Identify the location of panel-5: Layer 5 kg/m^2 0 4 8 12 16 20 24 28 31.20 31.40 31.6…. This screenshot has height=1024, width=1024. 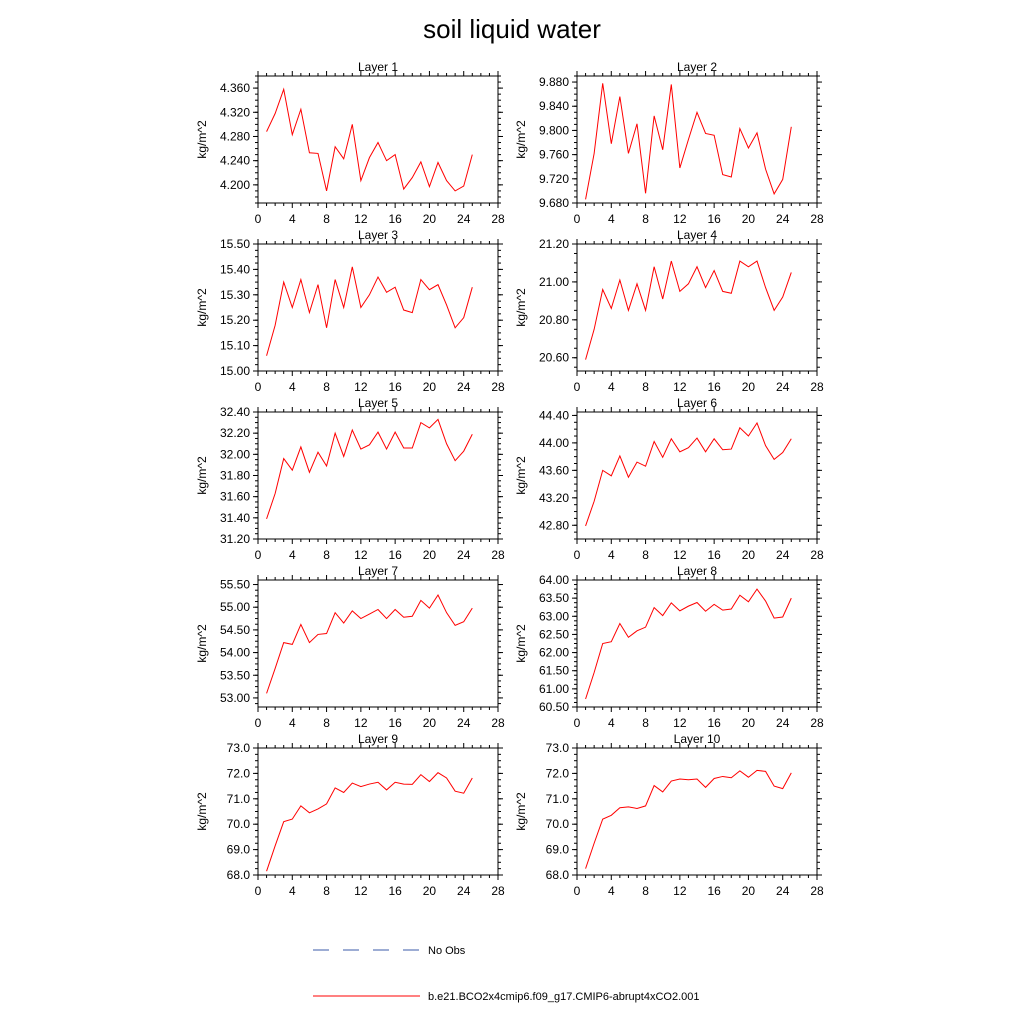
(350, 479).